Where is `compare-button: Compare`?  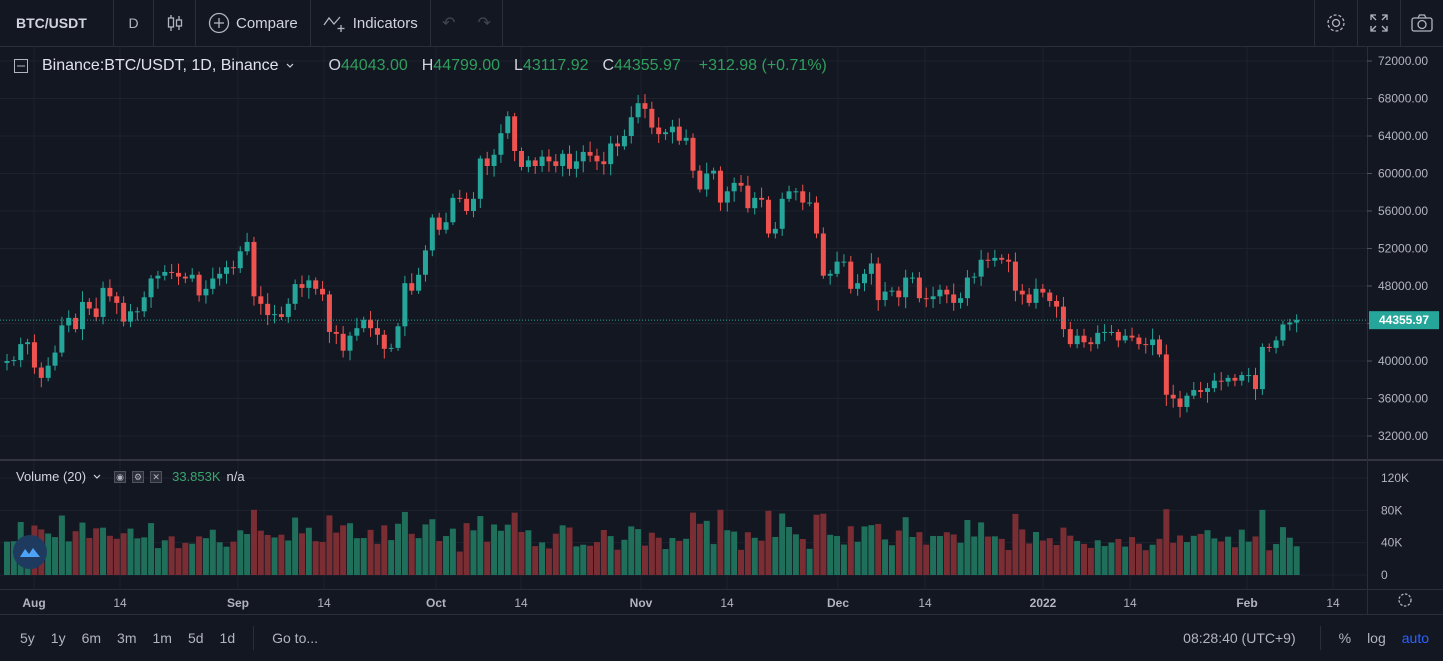
compare-button: Compare is located at coordinates (253, 23).